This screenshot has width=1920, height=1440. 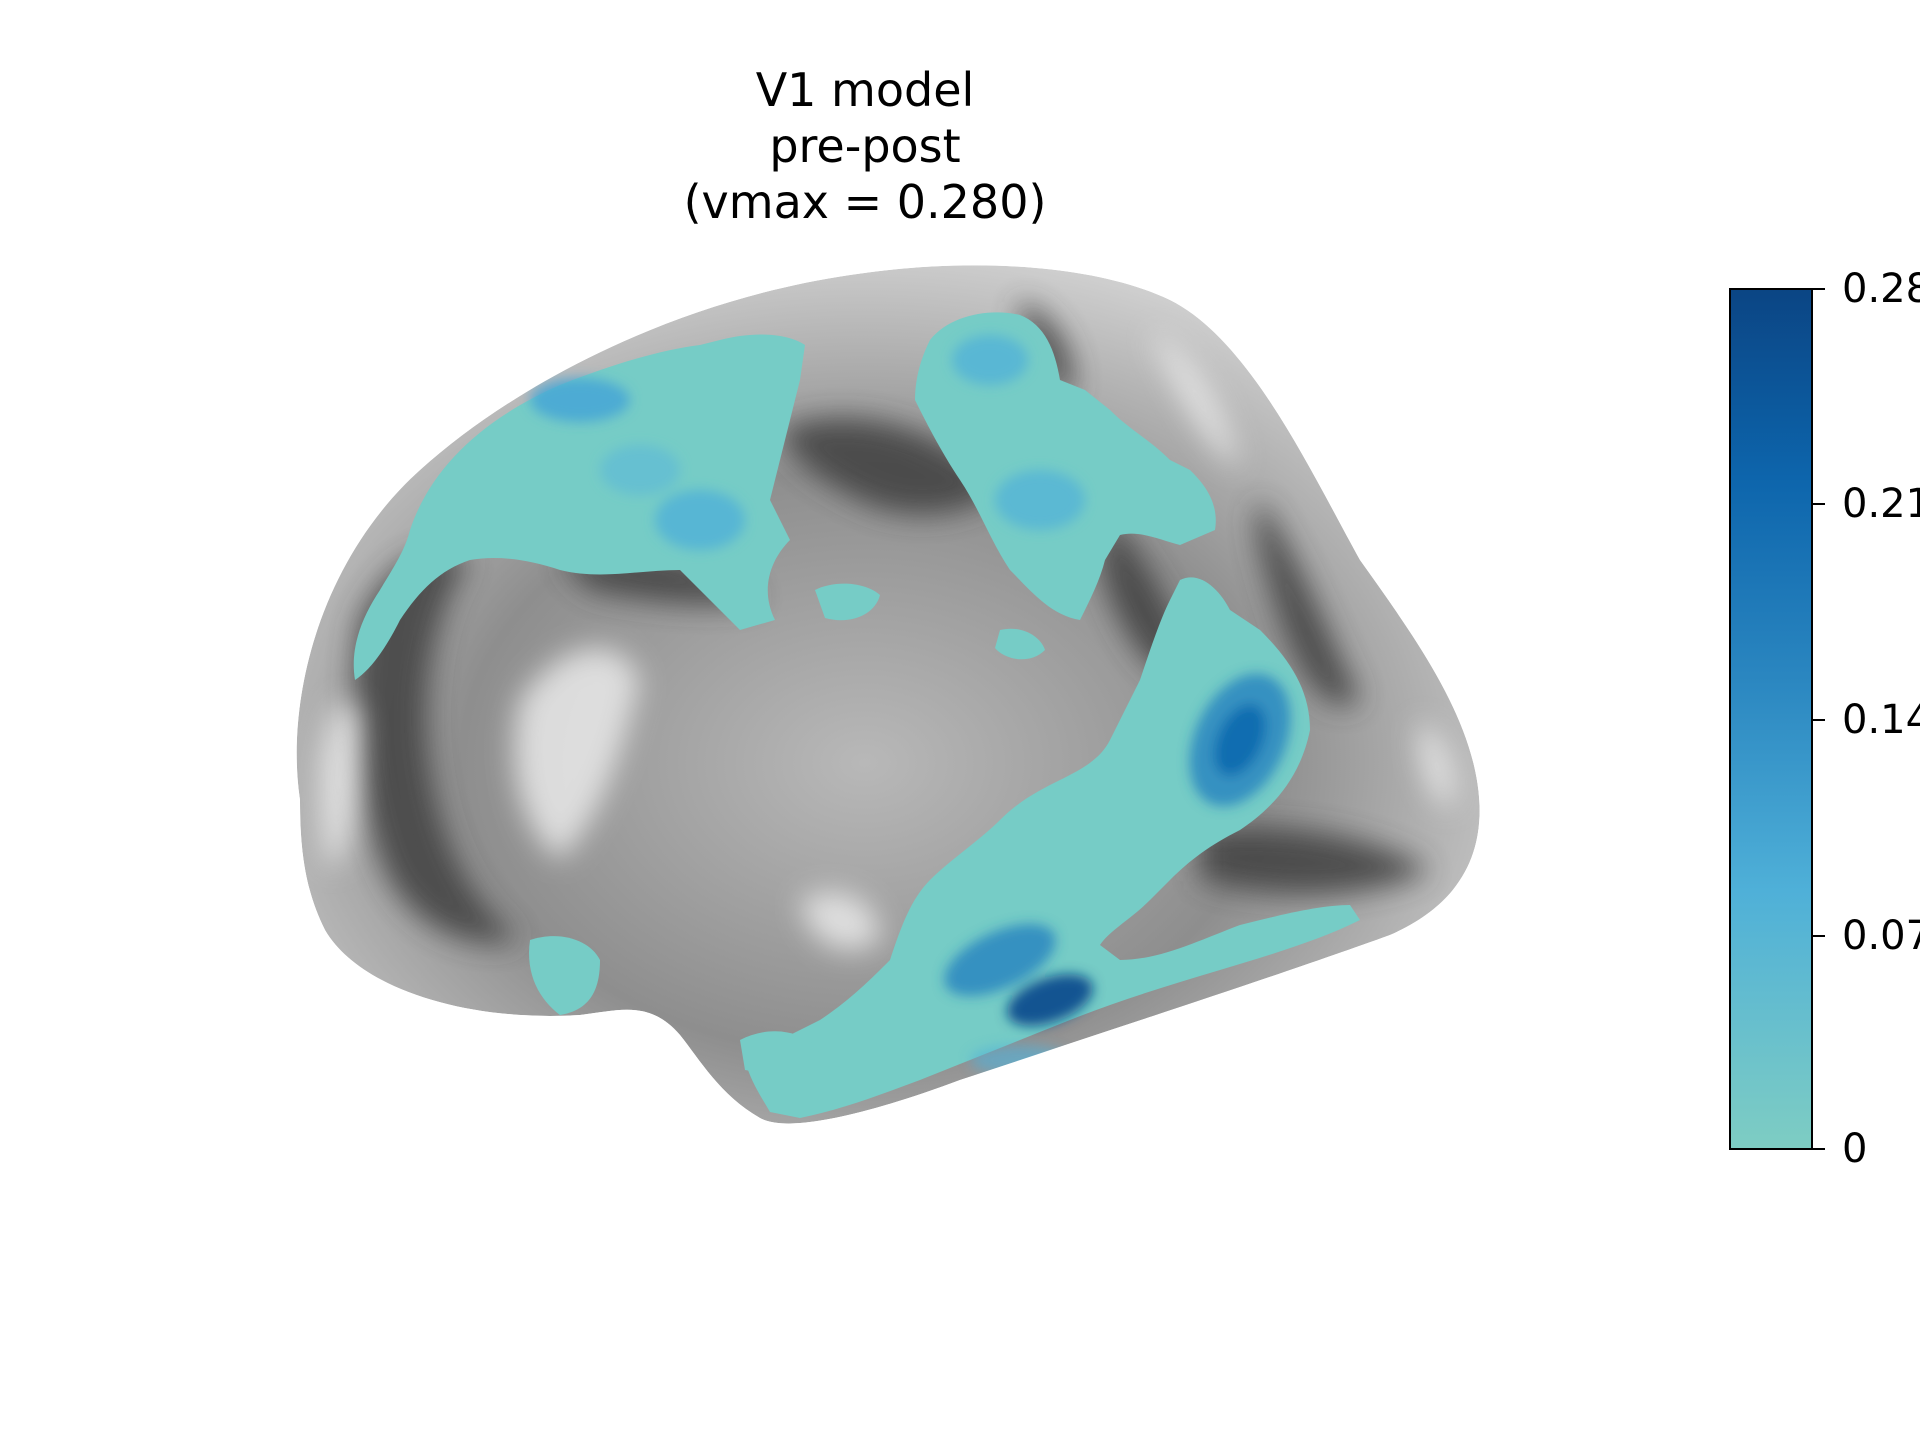 What do you see at coordinates (865, 90) in the screenshot?
I see `title-line-1: V1 model` at bounding box center [865, 90].